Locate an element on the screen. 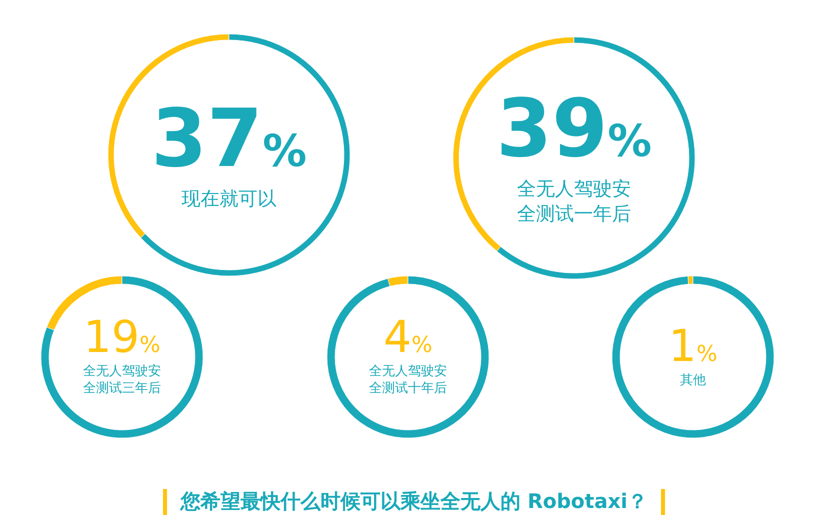 The width and height of the screenshot is (828, 531). data-label: 4% is located at coordinates (408, 338).